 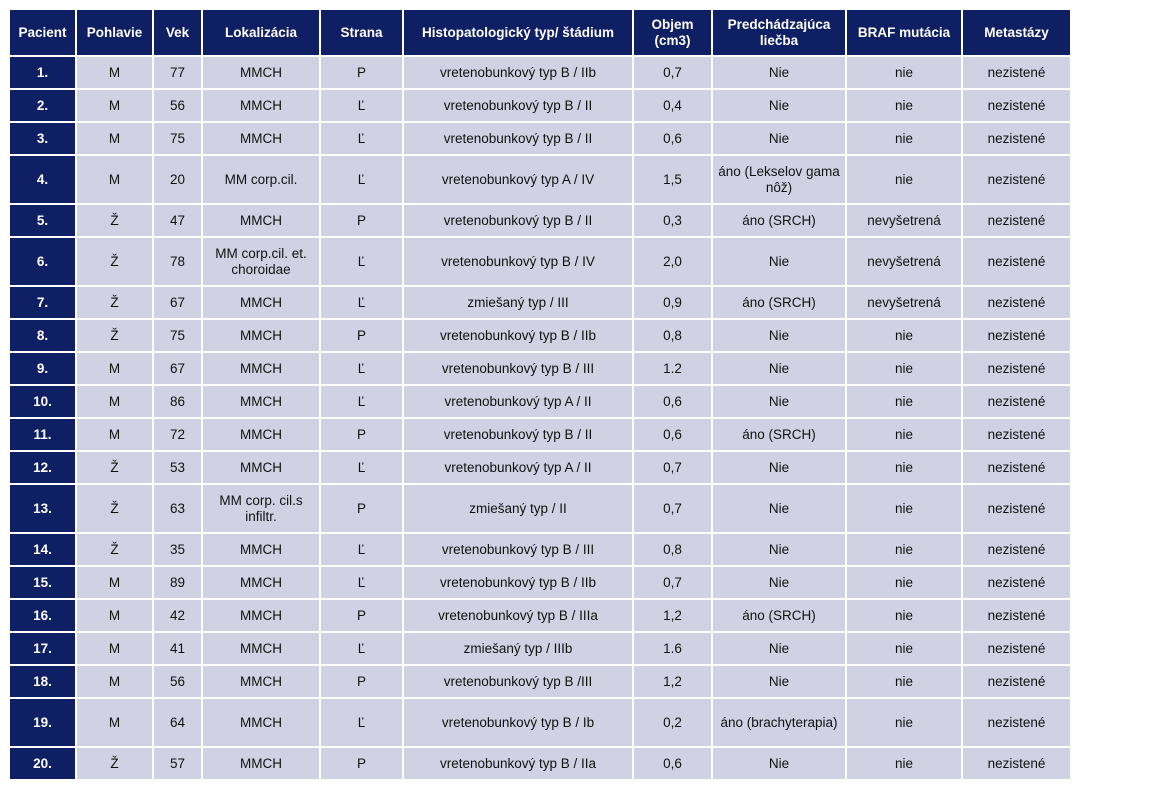 I want to click on header-objem: Objem (cm3), so click(x=672, y=32).